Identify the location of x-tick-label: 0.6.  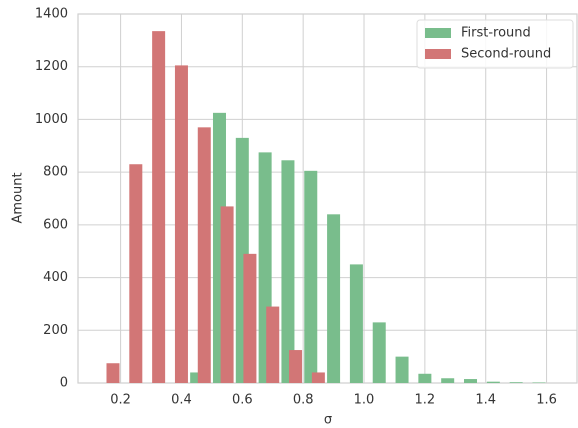
(242, 400).